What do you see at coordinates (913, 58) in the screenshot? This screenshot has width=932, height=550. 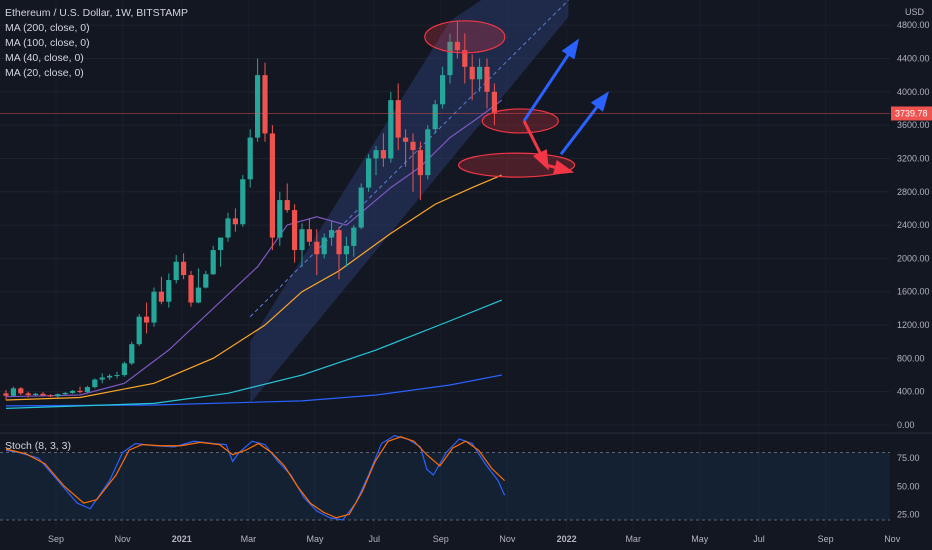 I see `price-tick: 4400.00` at bounding box center [913, 58].